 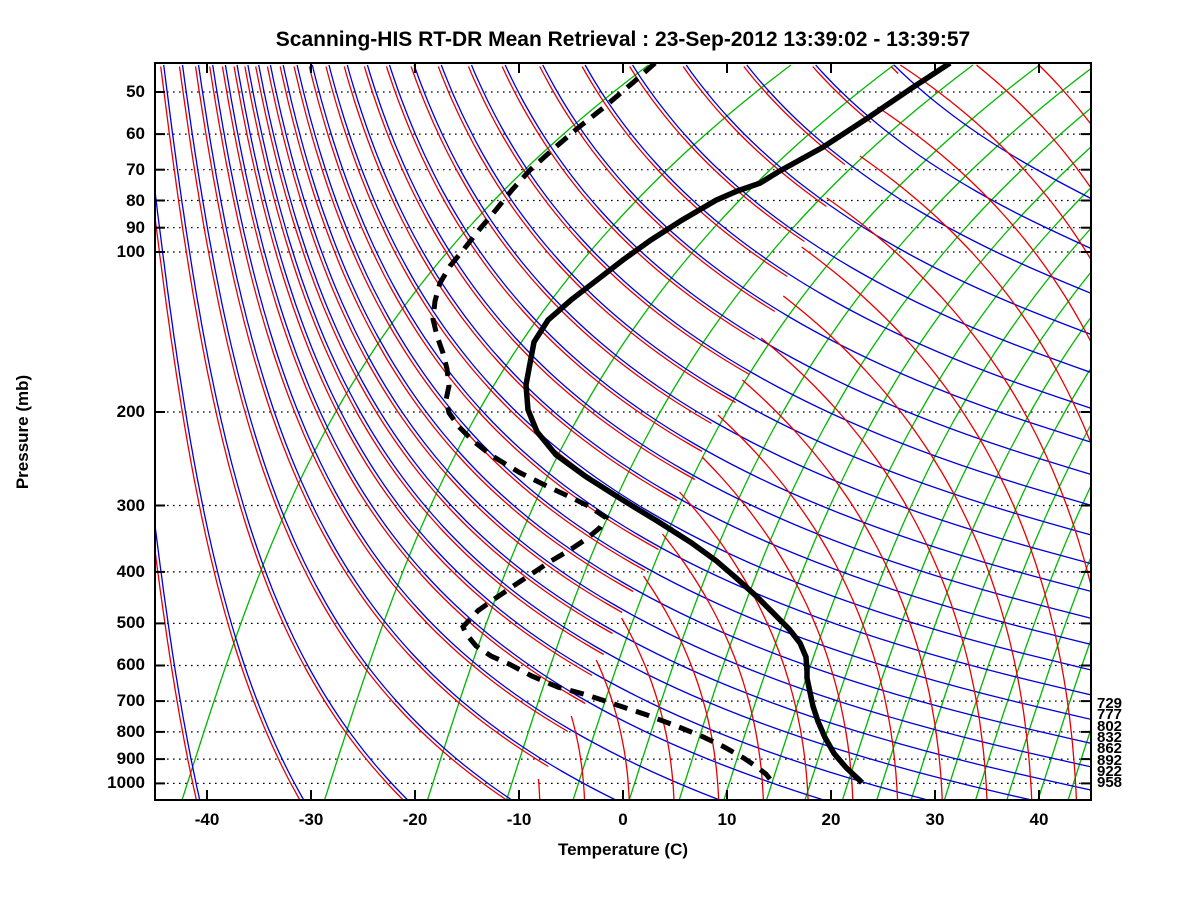 What do you see at coordinates (22, 432) in the screenshot?
I see `y-axis-label: Pressure (mb)` at bounding box center [22, 432].